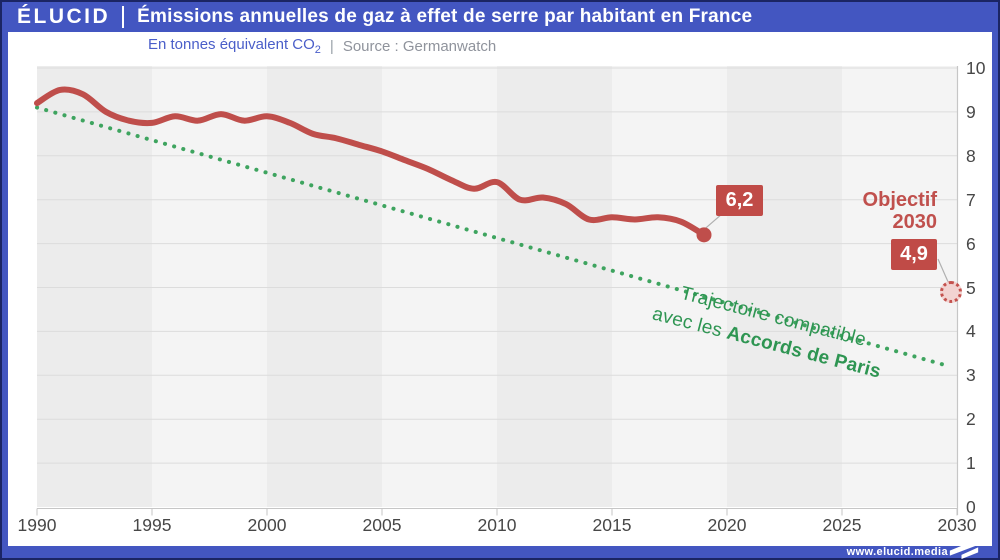  I want to click on leader-line-latest, so click(713, 221).